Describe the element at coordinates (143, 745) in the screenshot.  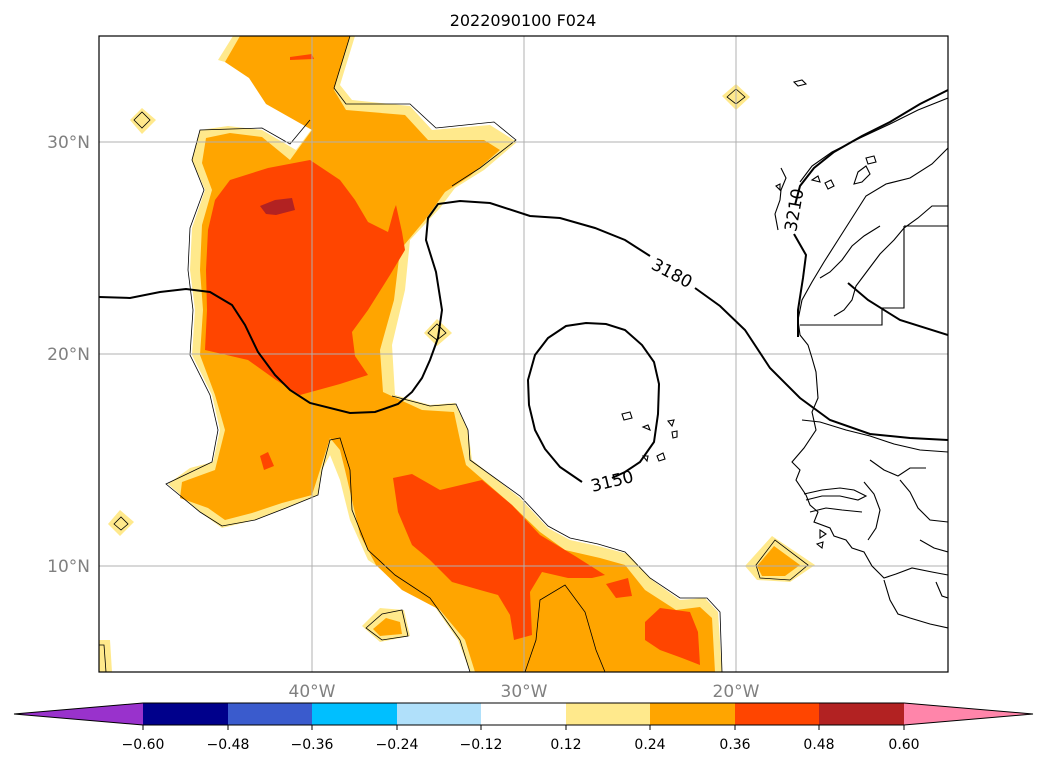
I see `colorbar-tick-label: −0.60` at that location.